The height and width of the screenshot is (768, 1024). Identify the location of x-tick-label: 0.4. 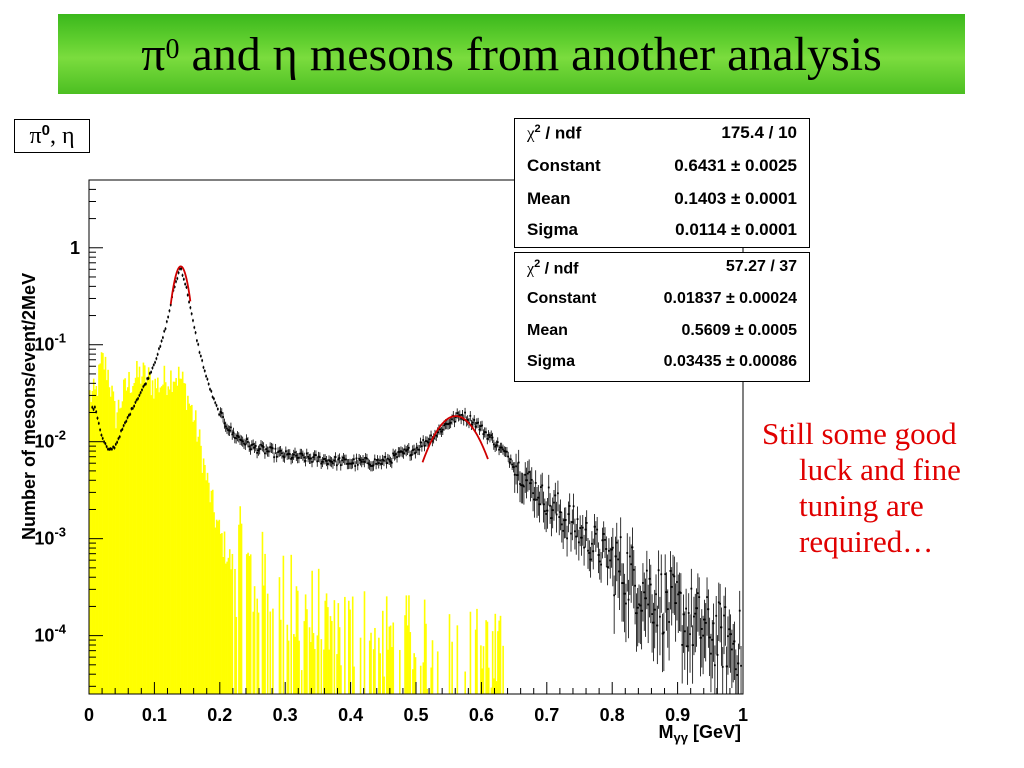
(350, 715).